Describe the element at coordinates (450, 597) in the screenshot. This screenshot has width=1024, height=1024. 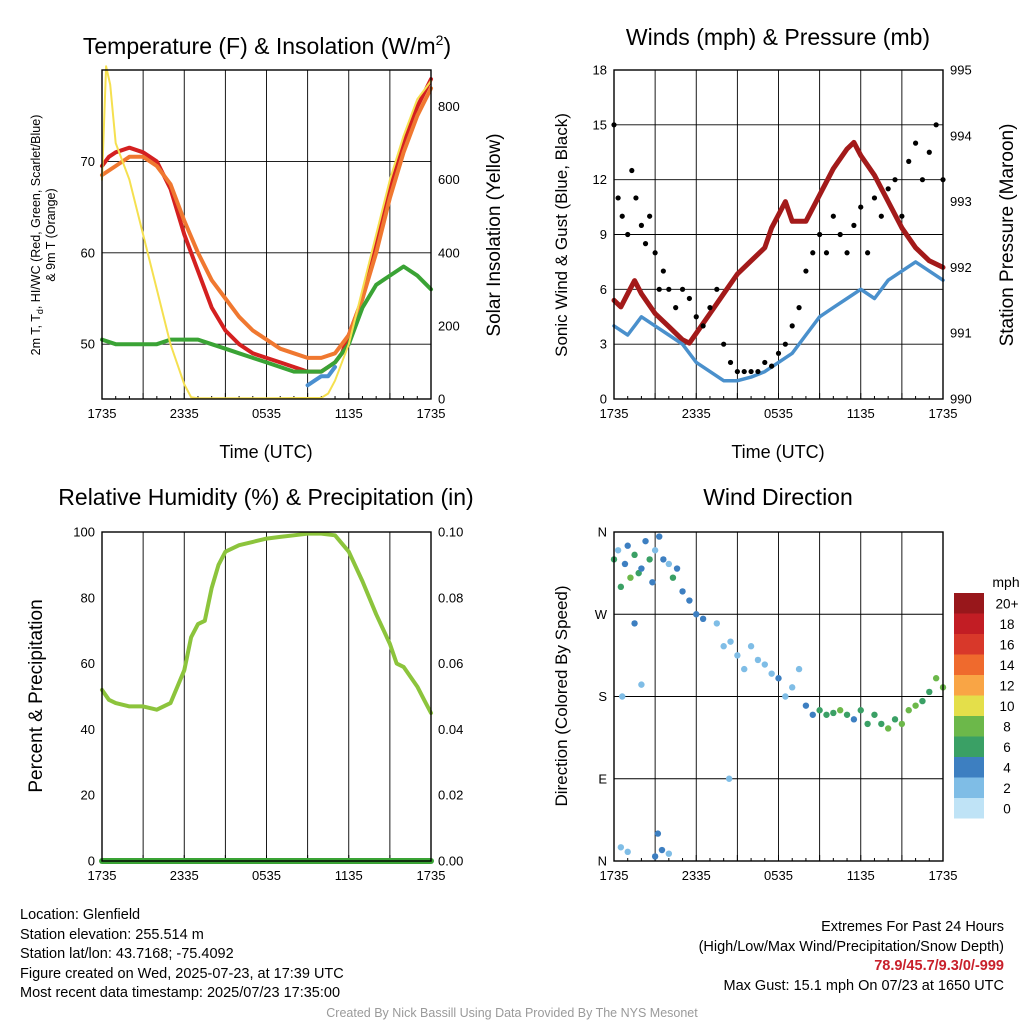
I see `y-right-tick-label: 0.08` at that location.